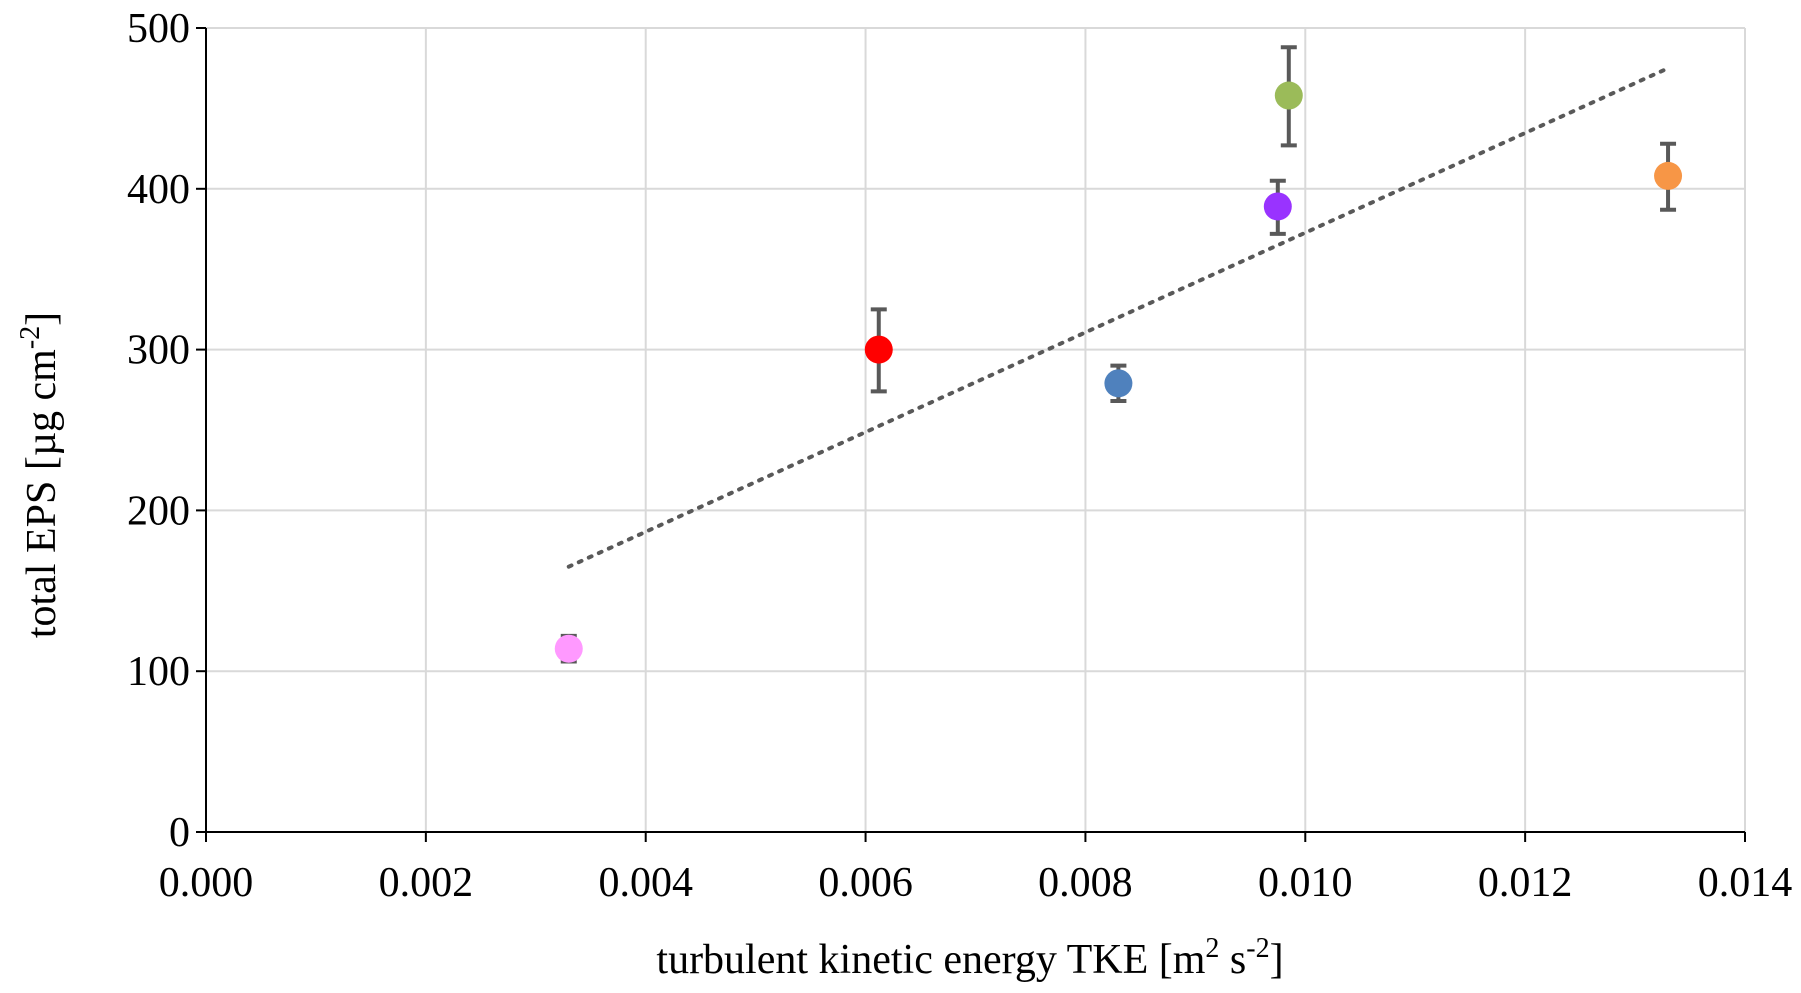 The height and width of the screenshot is (993, 1801). I want to click on y-tick-label: 500, so click(158, 29).